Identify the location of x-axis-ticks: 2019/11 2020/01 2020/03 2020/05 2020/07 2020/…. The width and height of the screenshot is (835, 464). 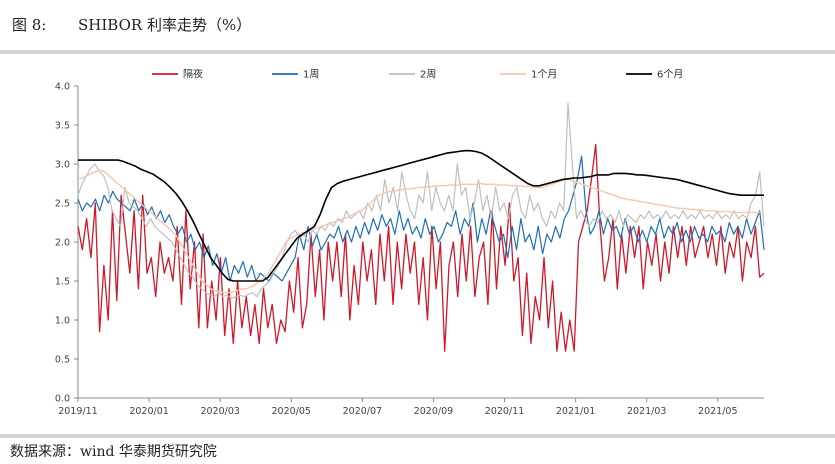
(398, 407).